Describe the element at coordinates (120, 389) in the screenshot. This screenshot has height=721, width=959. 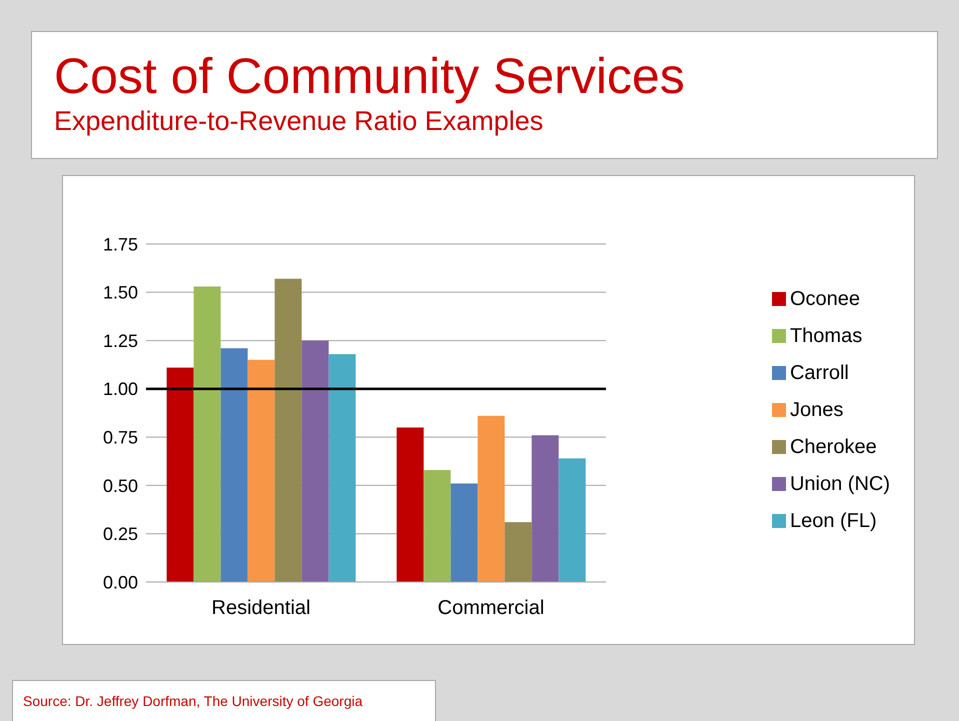
I see `y-tick-label: 1.00` at that location.